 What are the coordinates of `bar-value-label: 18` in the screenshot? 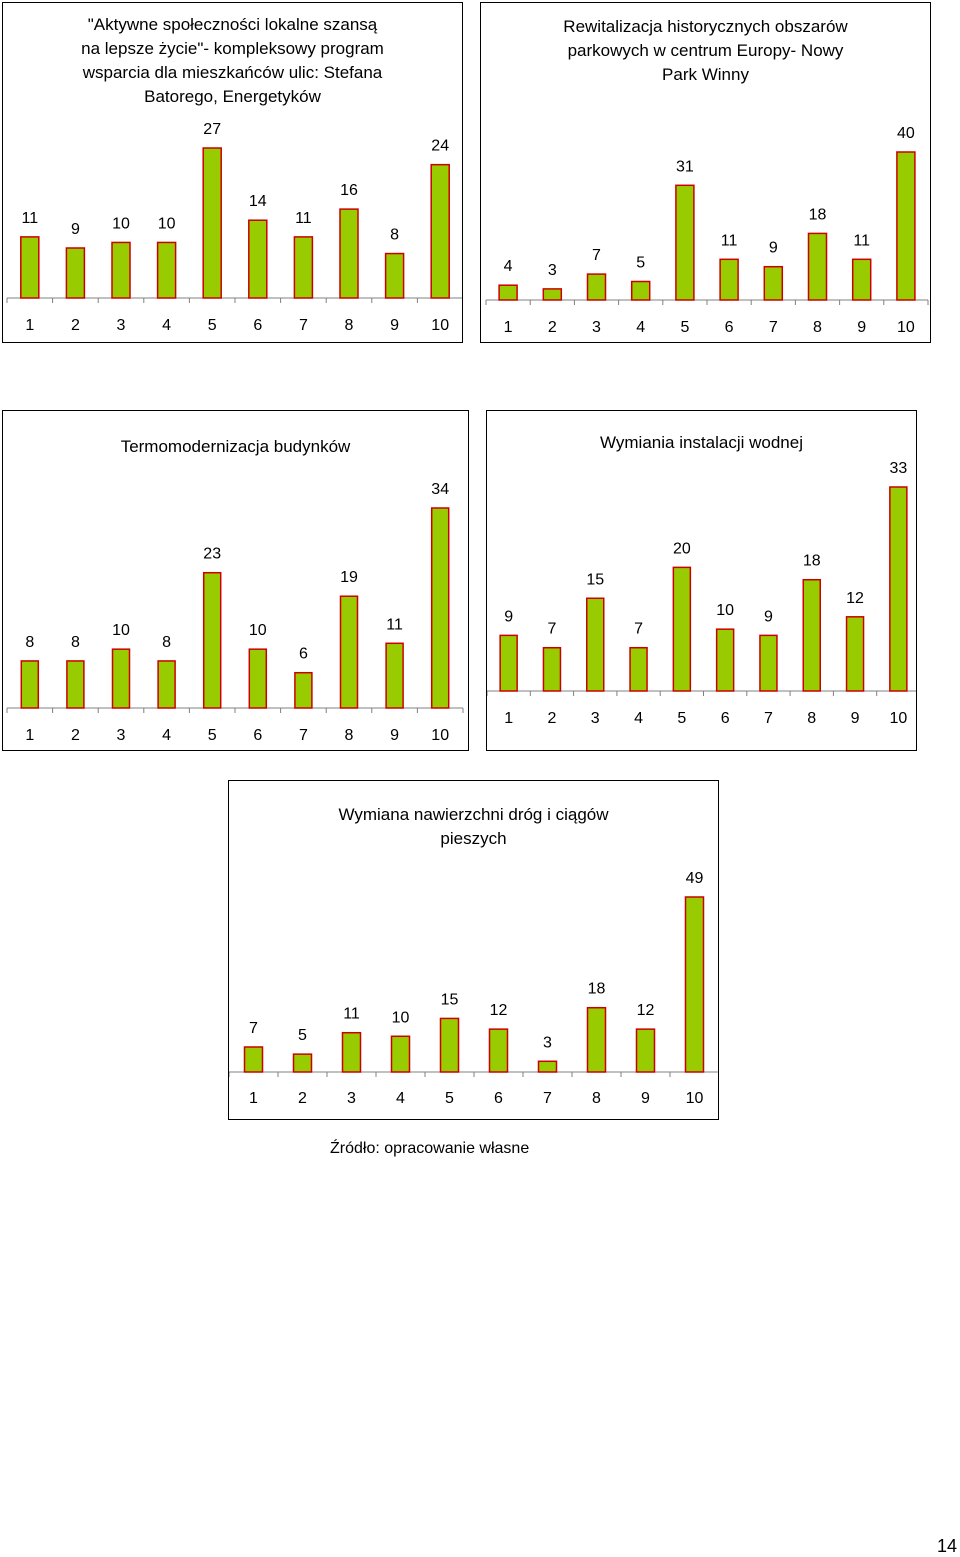 It's located at (812, 561).